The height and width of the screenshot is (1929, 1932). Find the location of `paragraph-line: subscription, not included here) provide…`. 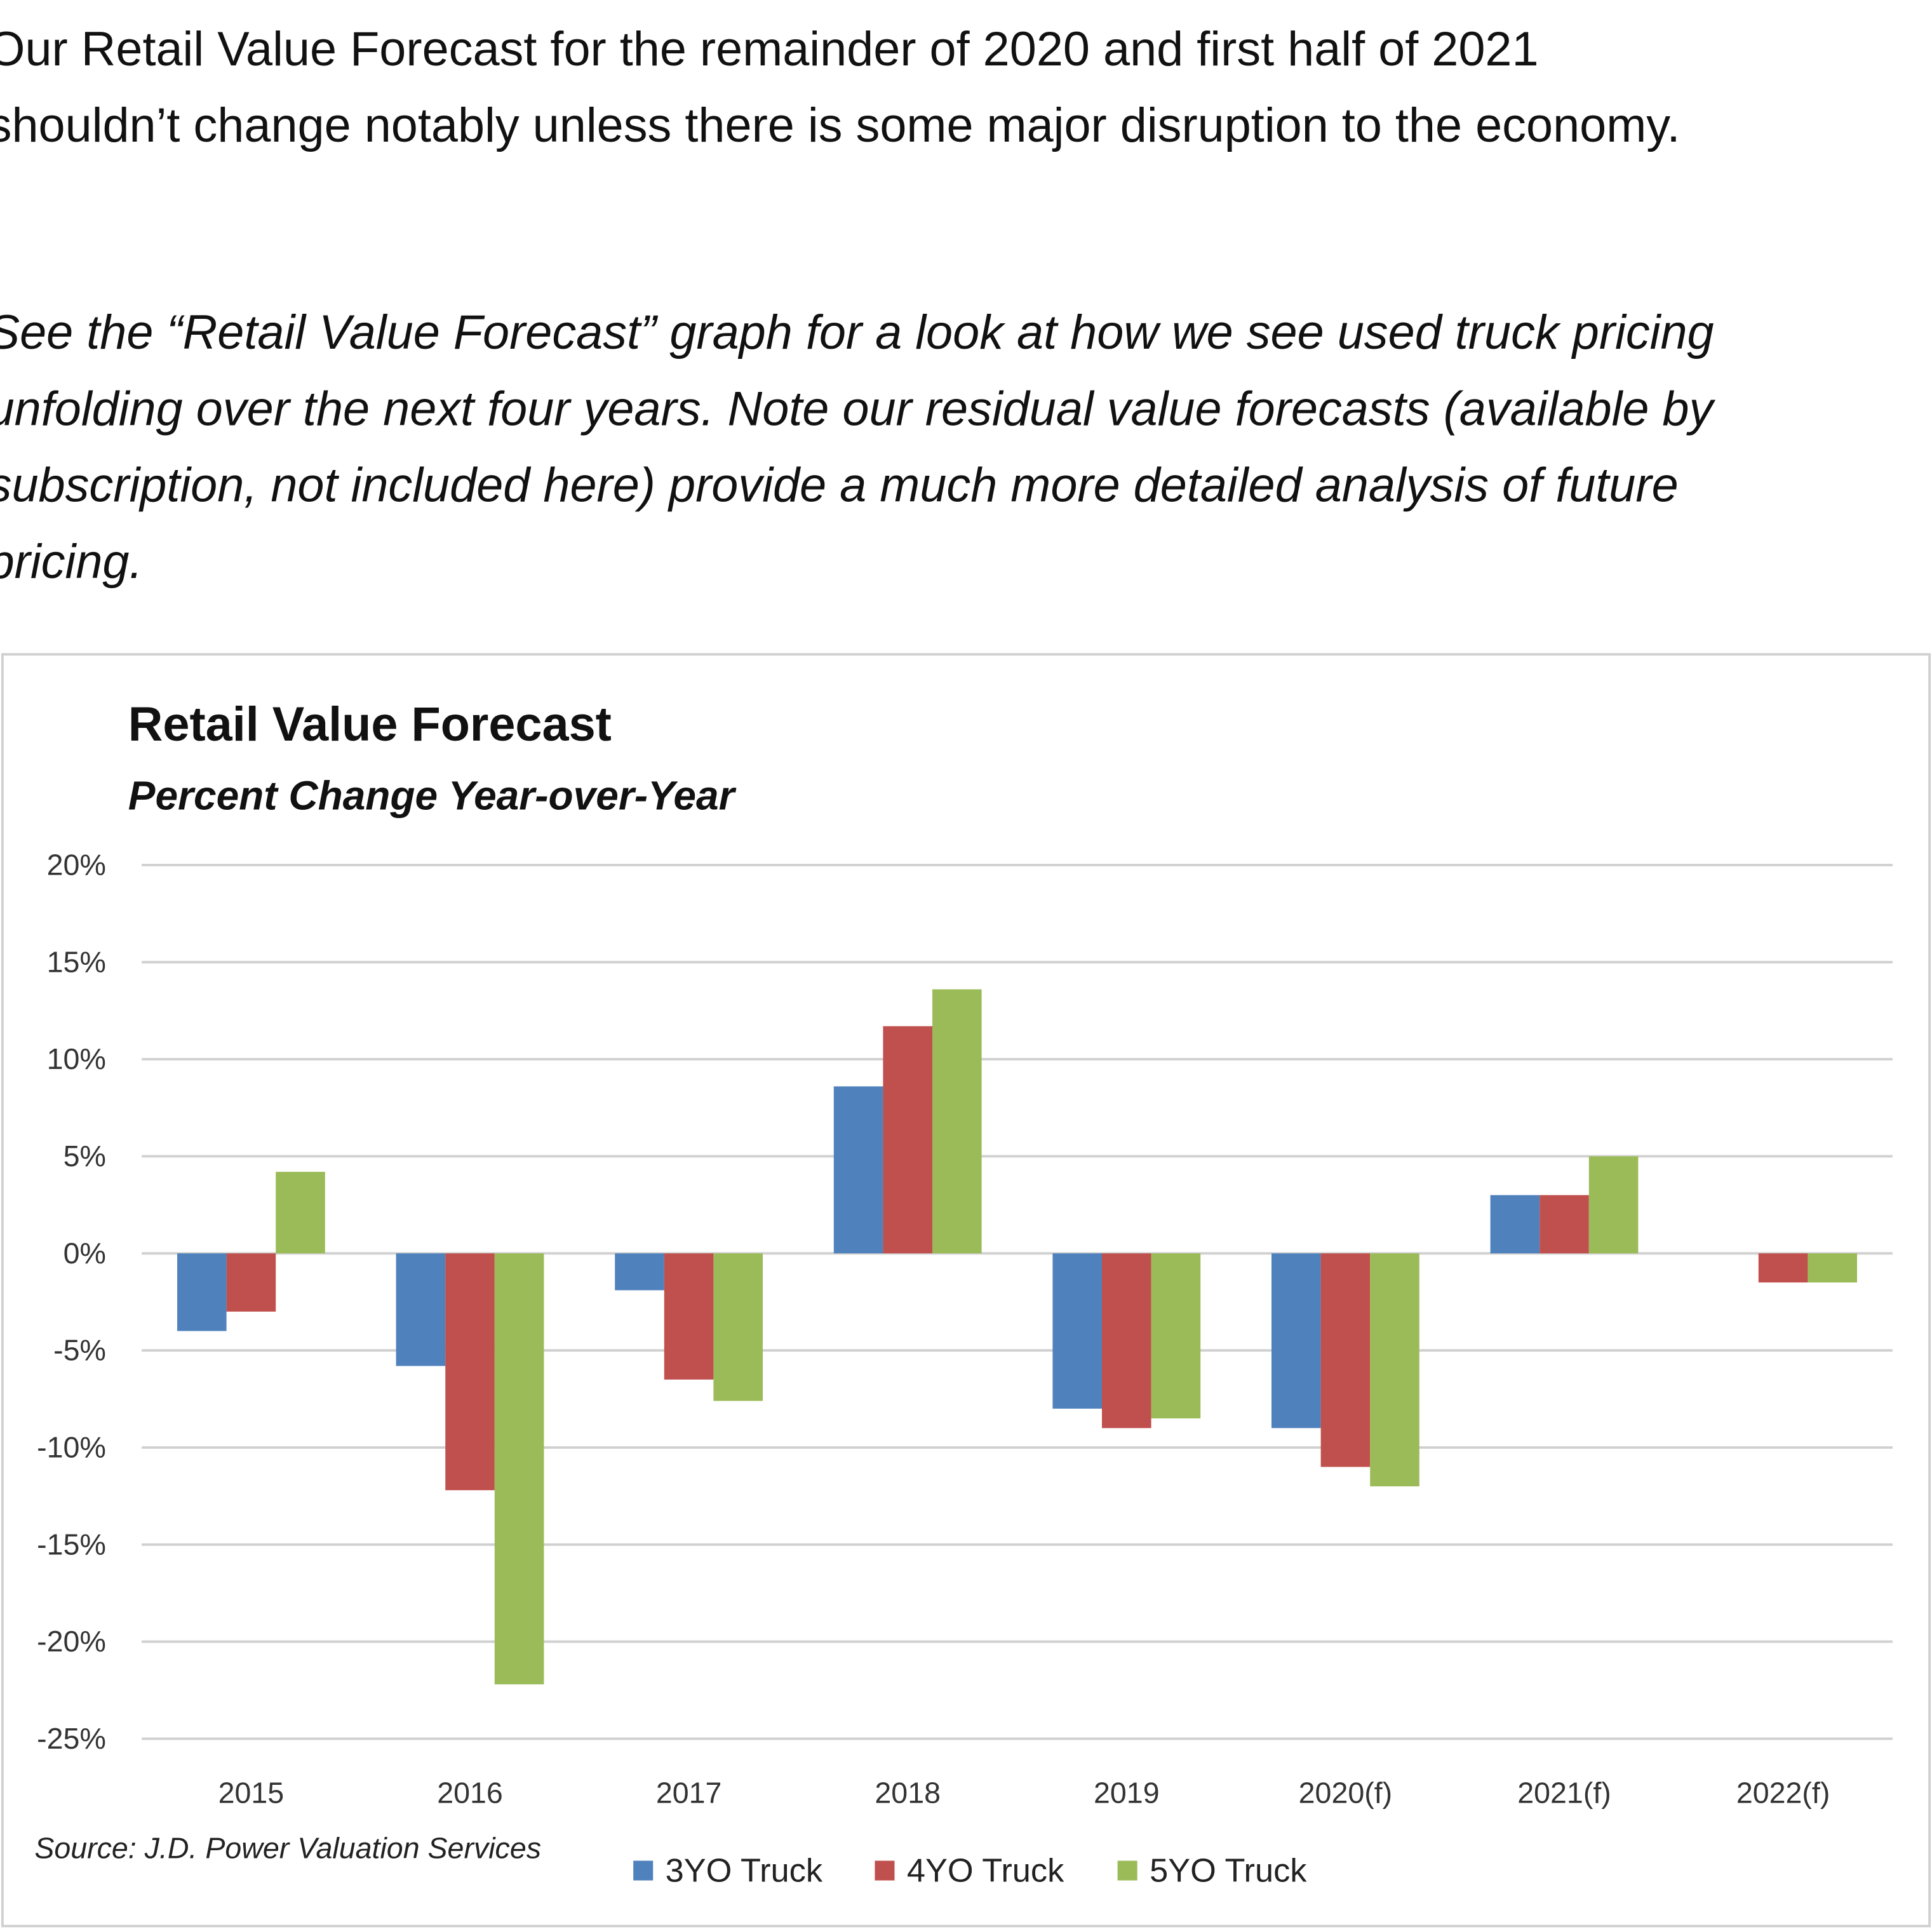

paragraph-line: subscription, not included here) provide… is located at coordinates (839, 486).